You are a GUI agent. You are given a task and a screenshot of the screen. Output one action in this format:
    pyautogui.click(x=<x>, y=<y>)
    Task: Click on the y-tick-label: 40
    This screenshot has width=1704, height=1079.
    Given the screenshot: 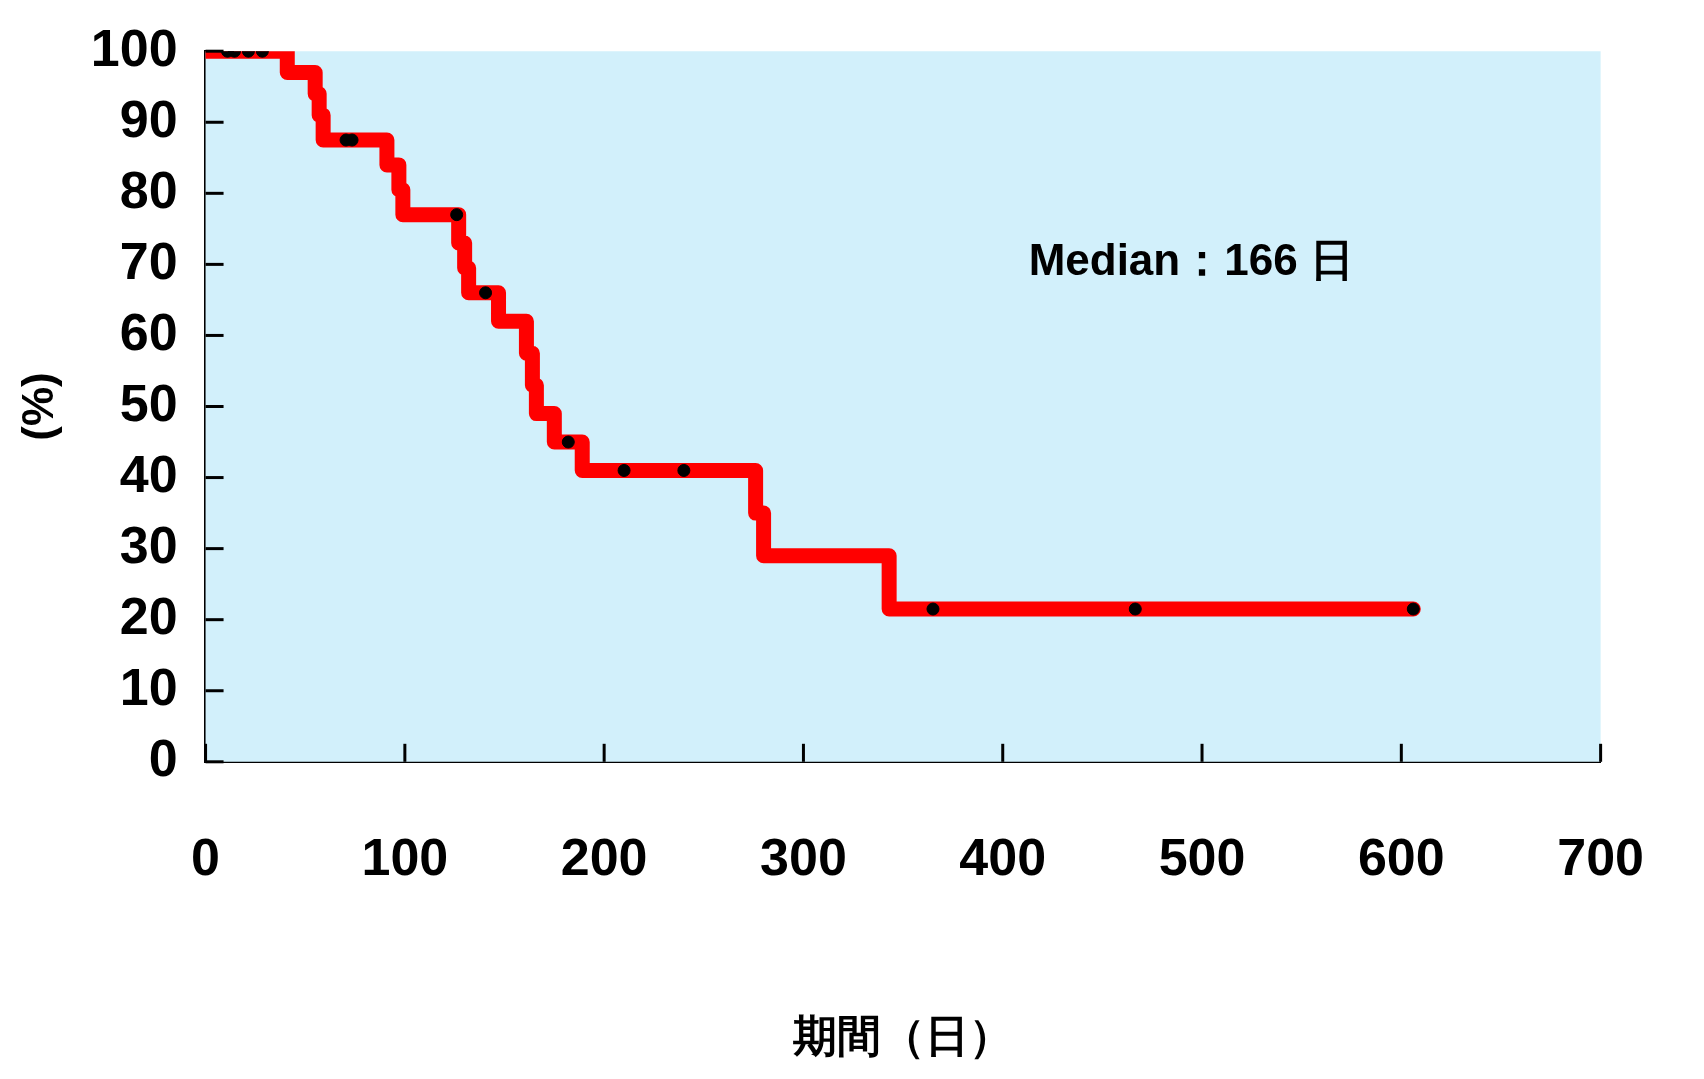 What is the action you would take?
    pyautogui.click(x=148, y=473)
    